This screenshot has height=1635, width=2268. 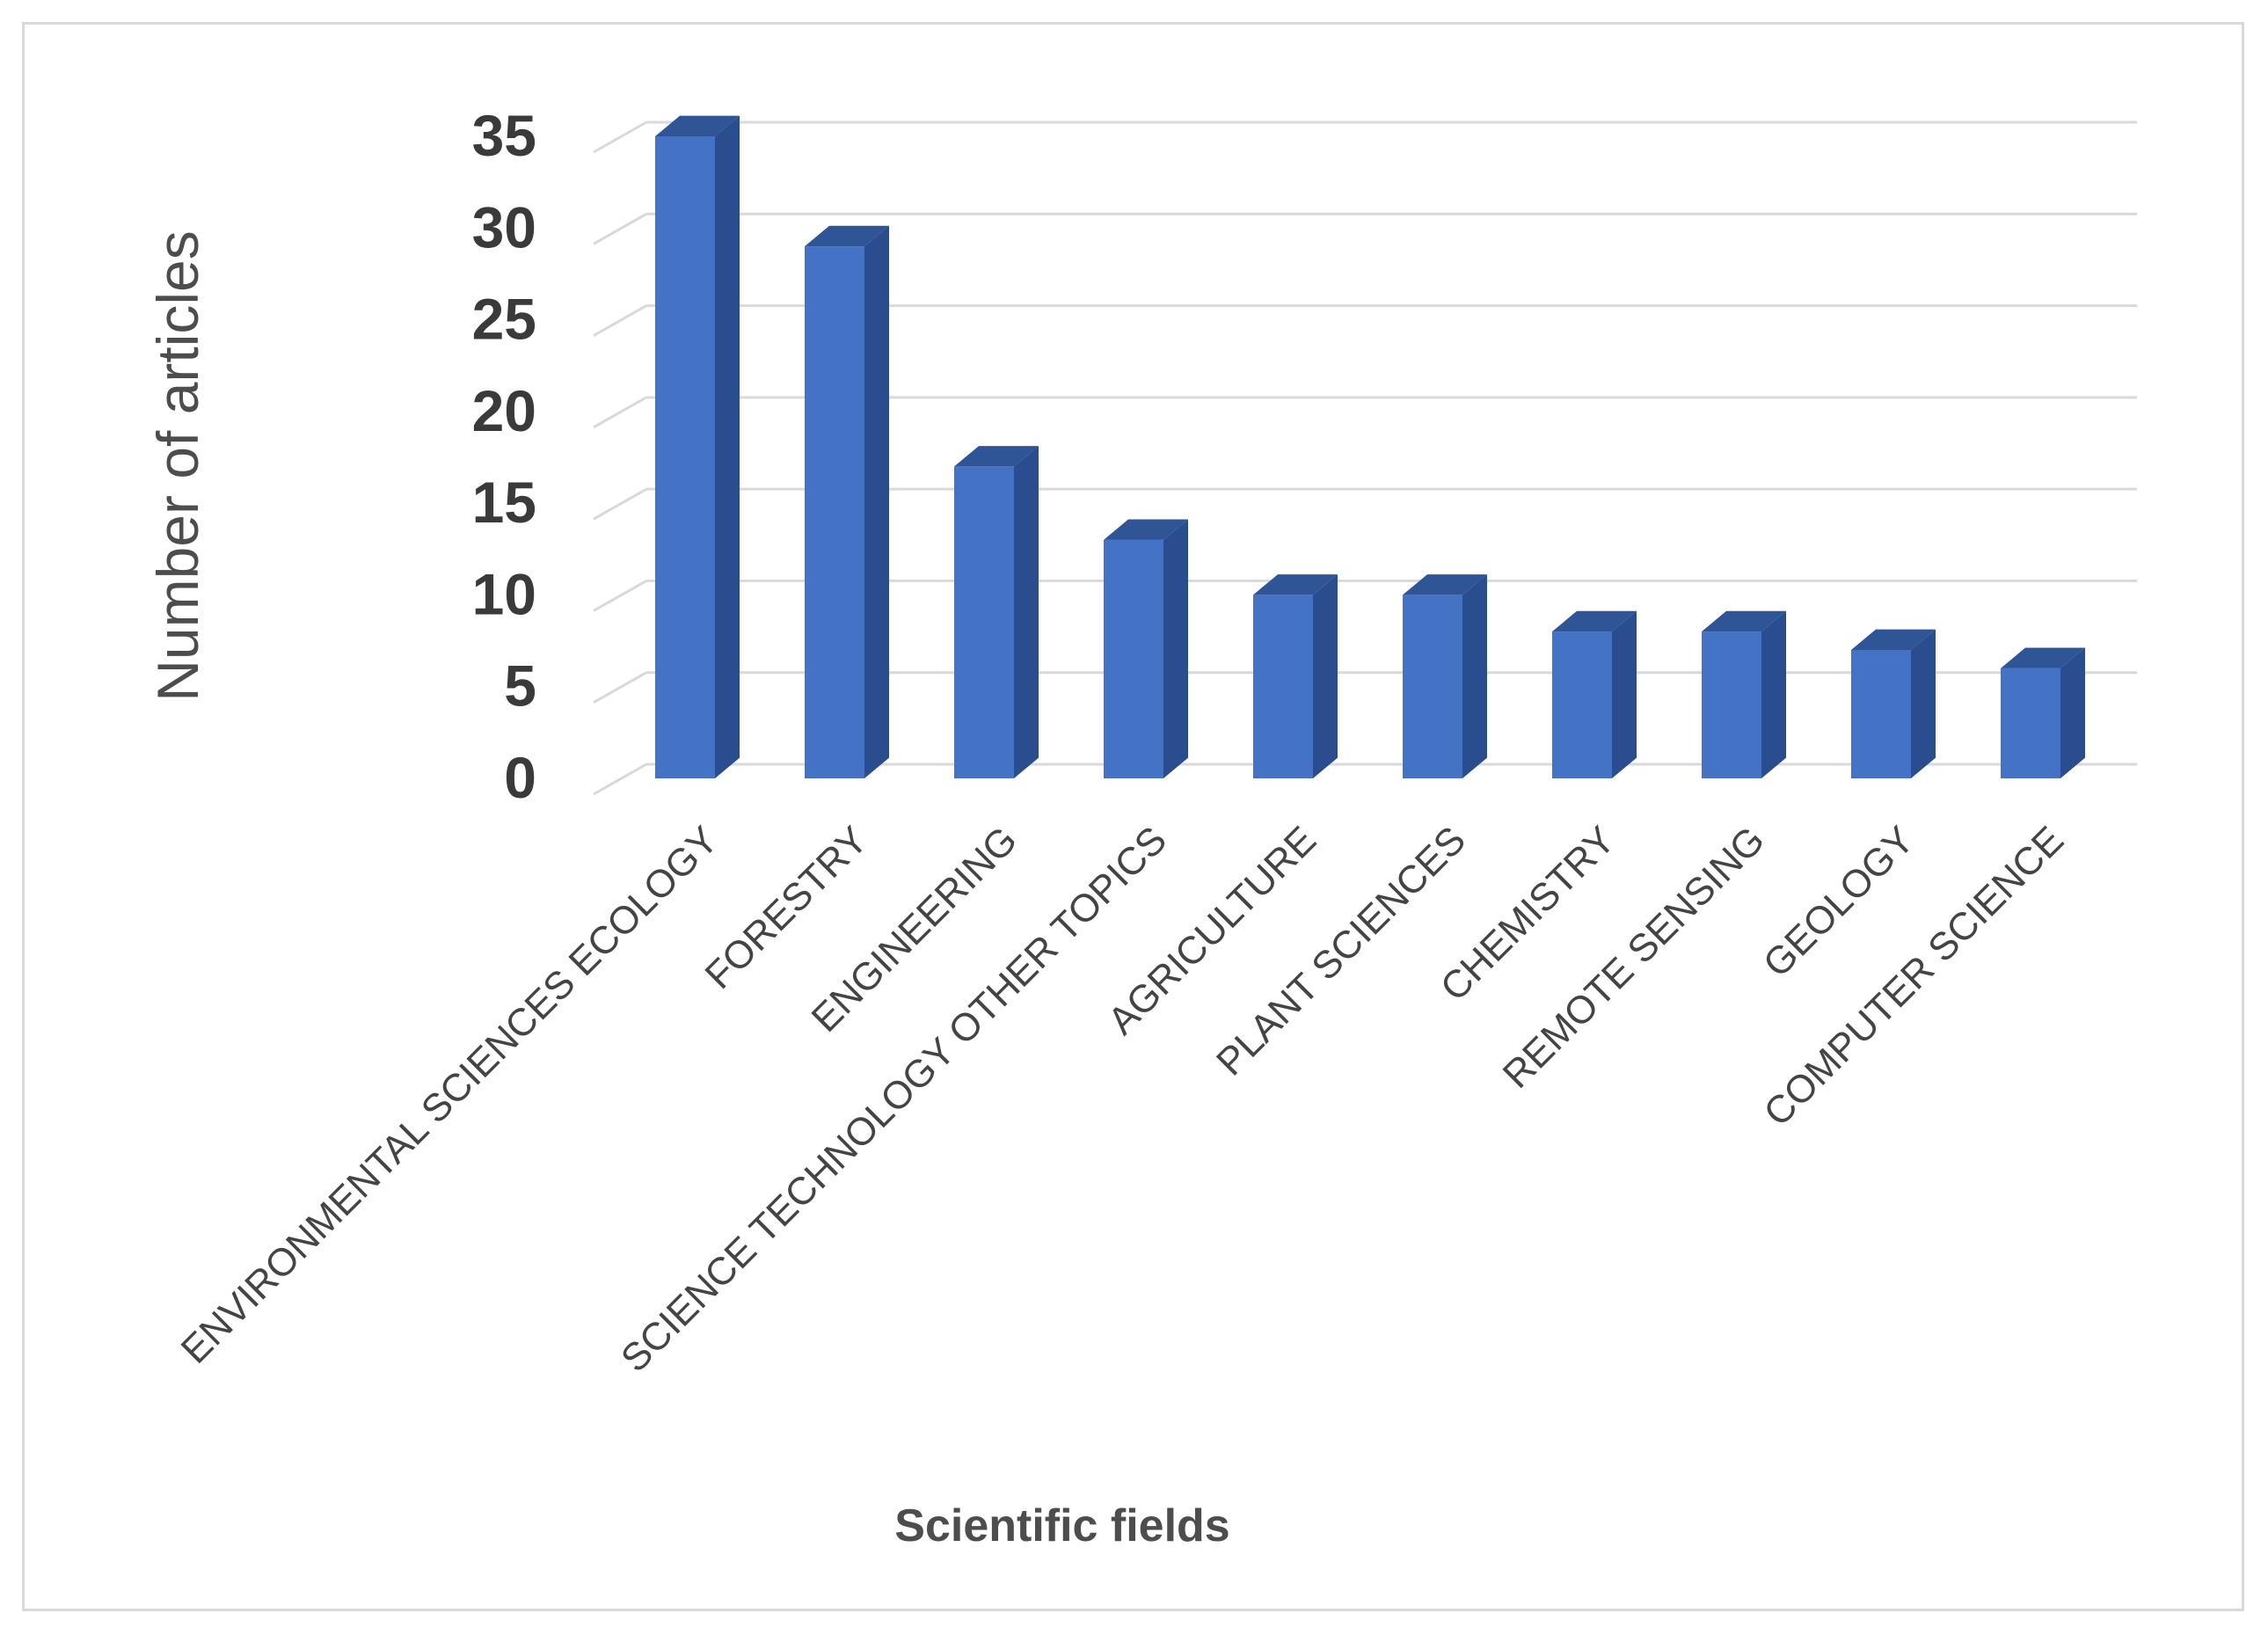 What do you see at coordinates (177, 466) in the screenshot?
I see `y-axis-title: Number of articles` at bounding box center [177, 466].